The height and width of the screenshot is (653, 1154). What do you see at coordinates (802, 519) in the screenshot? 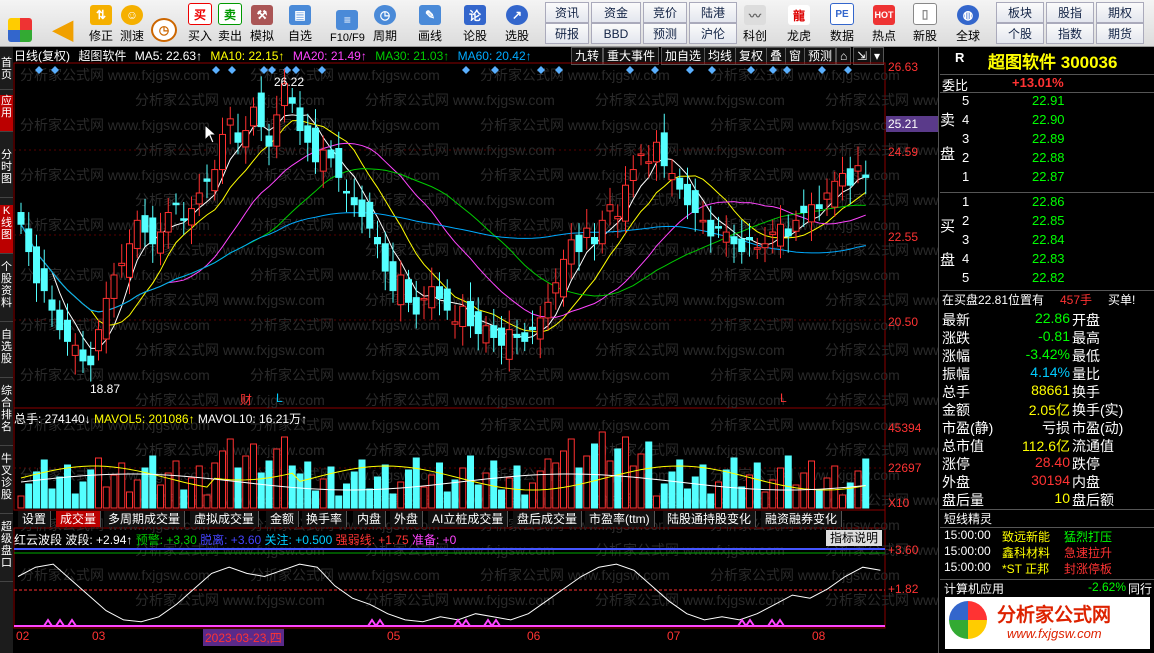
I see `tab-indicator-12: 融资融券变化` at bounding box center [802, 519].